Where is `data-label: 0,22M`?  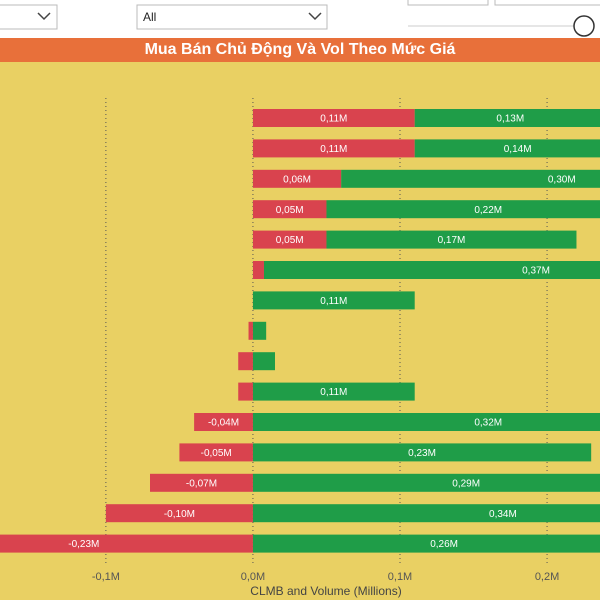 data-label: 0,22M is located at coordinates (488, 210).